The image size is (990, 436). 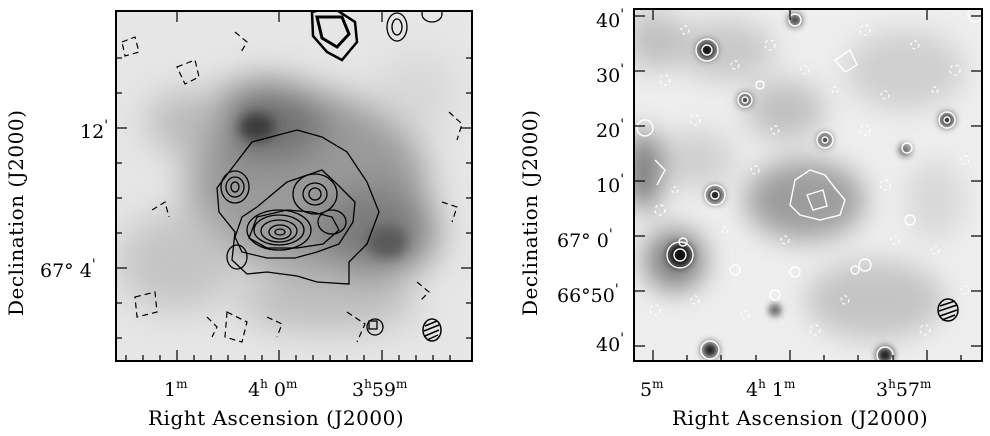 I want to click on right-y-axis-title: Declination (J2000), so click(x=530, y=212).